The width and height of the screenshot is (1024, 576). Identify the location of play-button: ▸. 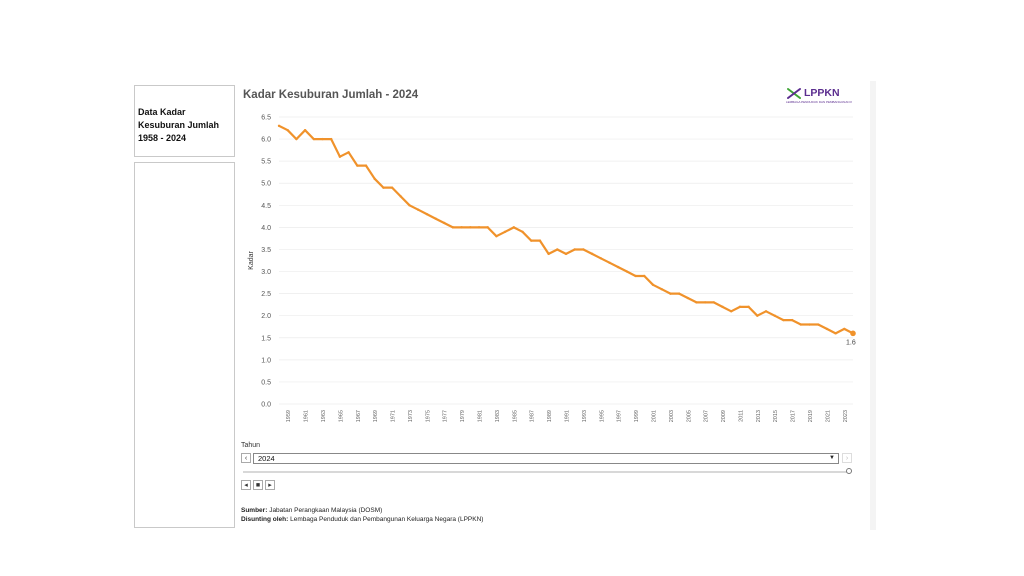
(270, 485).